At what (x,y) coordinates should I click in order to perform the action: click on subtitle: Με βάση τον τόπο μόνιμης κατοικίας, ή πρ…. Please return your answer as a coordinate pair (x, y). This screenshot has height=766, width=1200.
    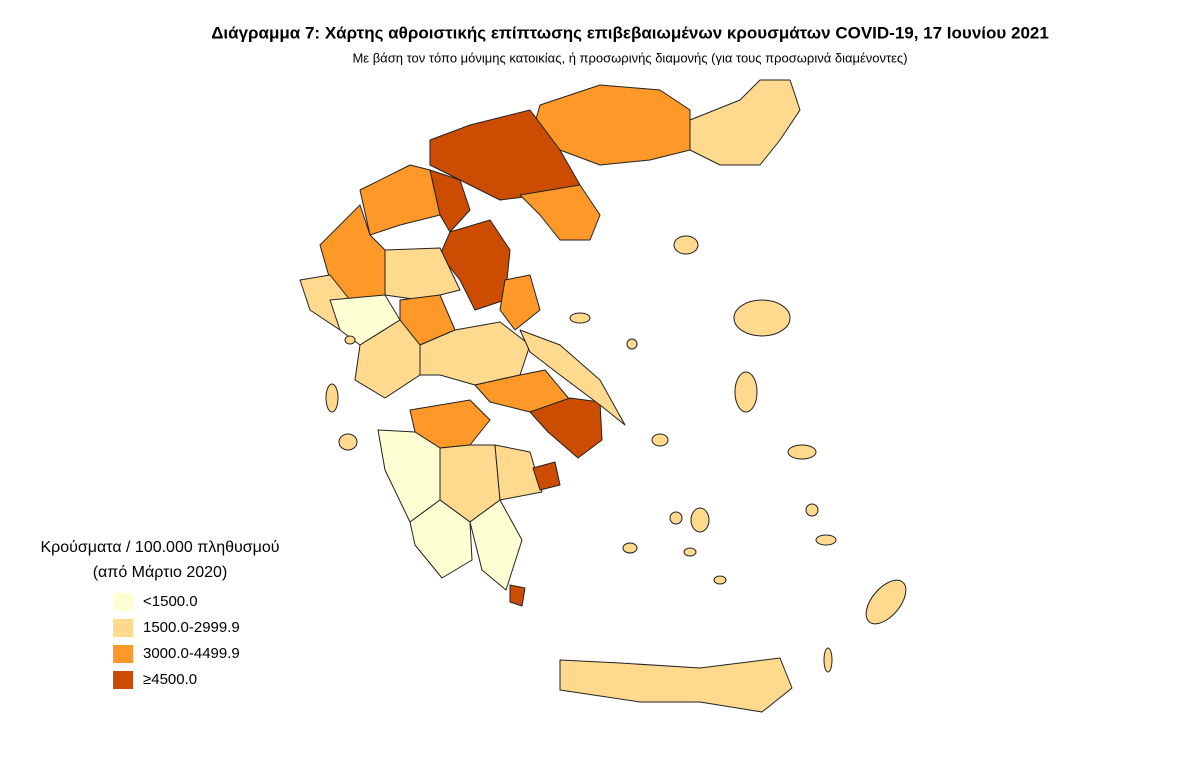
    Looking at the image, I should click on (629, 57).